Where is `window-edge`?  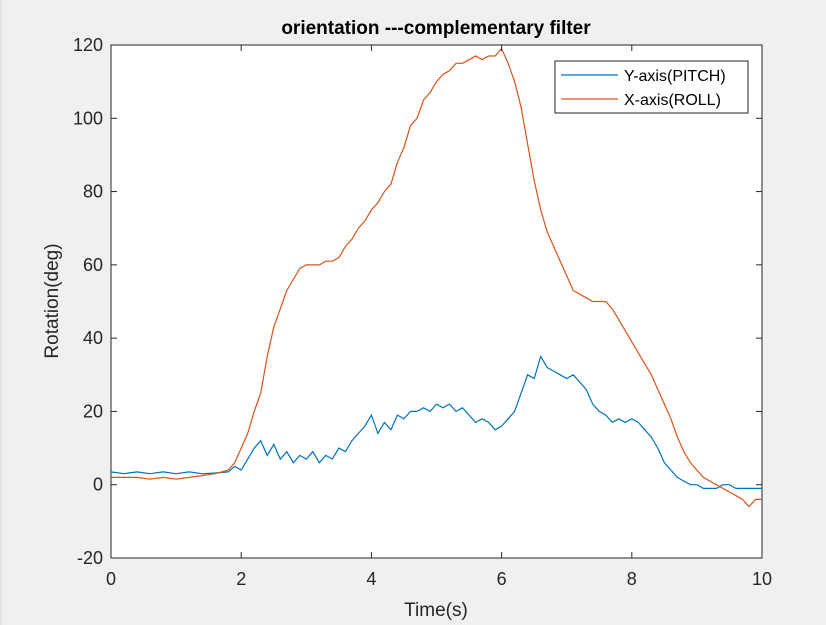 window-edge is located at coordinates (1, 312).